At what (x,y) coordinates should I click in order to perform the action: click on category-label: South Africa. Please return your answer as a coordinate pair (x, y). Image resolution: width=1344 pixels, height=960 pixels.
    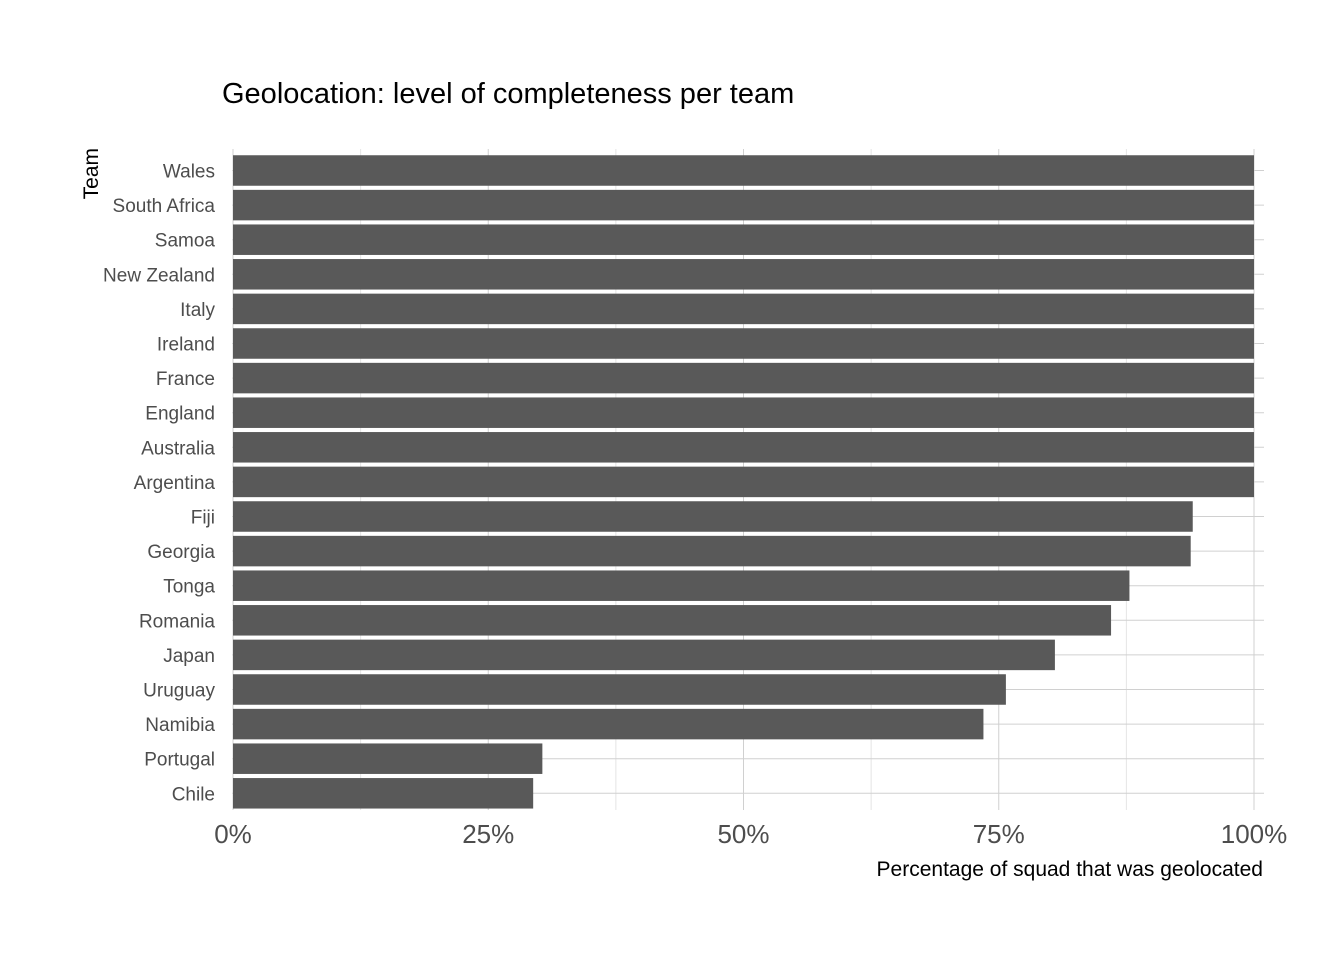
    Looking at the image, I should click on (164, 206).